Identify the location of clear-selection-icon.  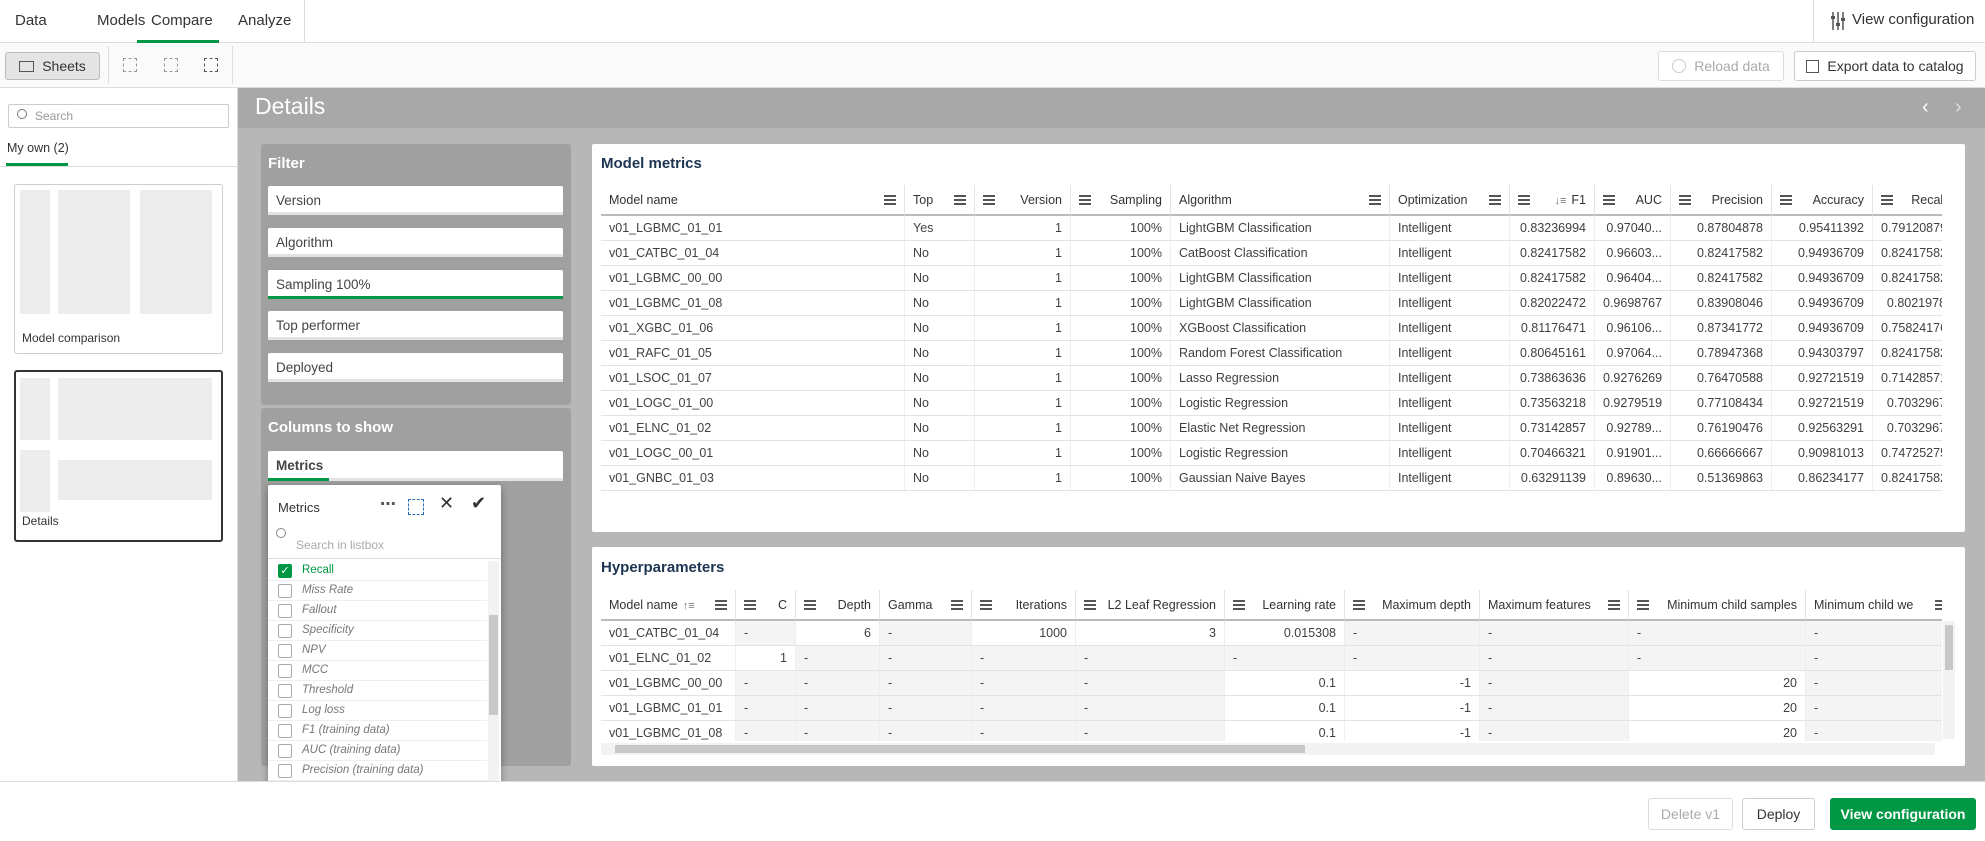
(211, 65).